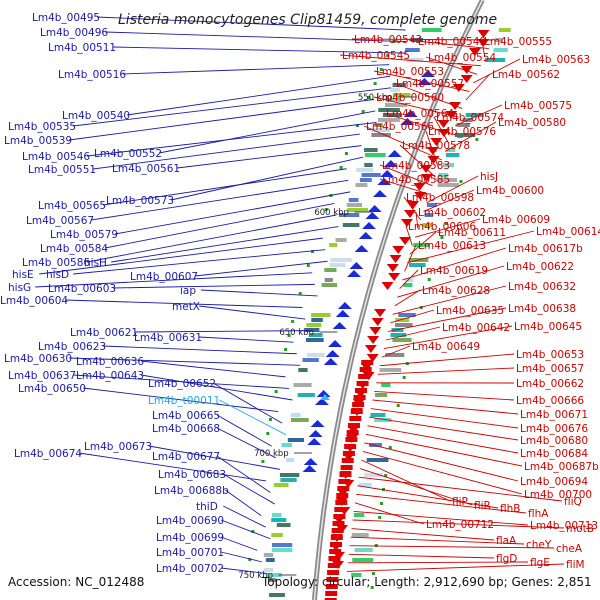 This screenshot has width=600, height=600. Describe the element at coordinates (62, 170) in the screenshot. I see `gene-label-left: Lm4b_00551` at that location.